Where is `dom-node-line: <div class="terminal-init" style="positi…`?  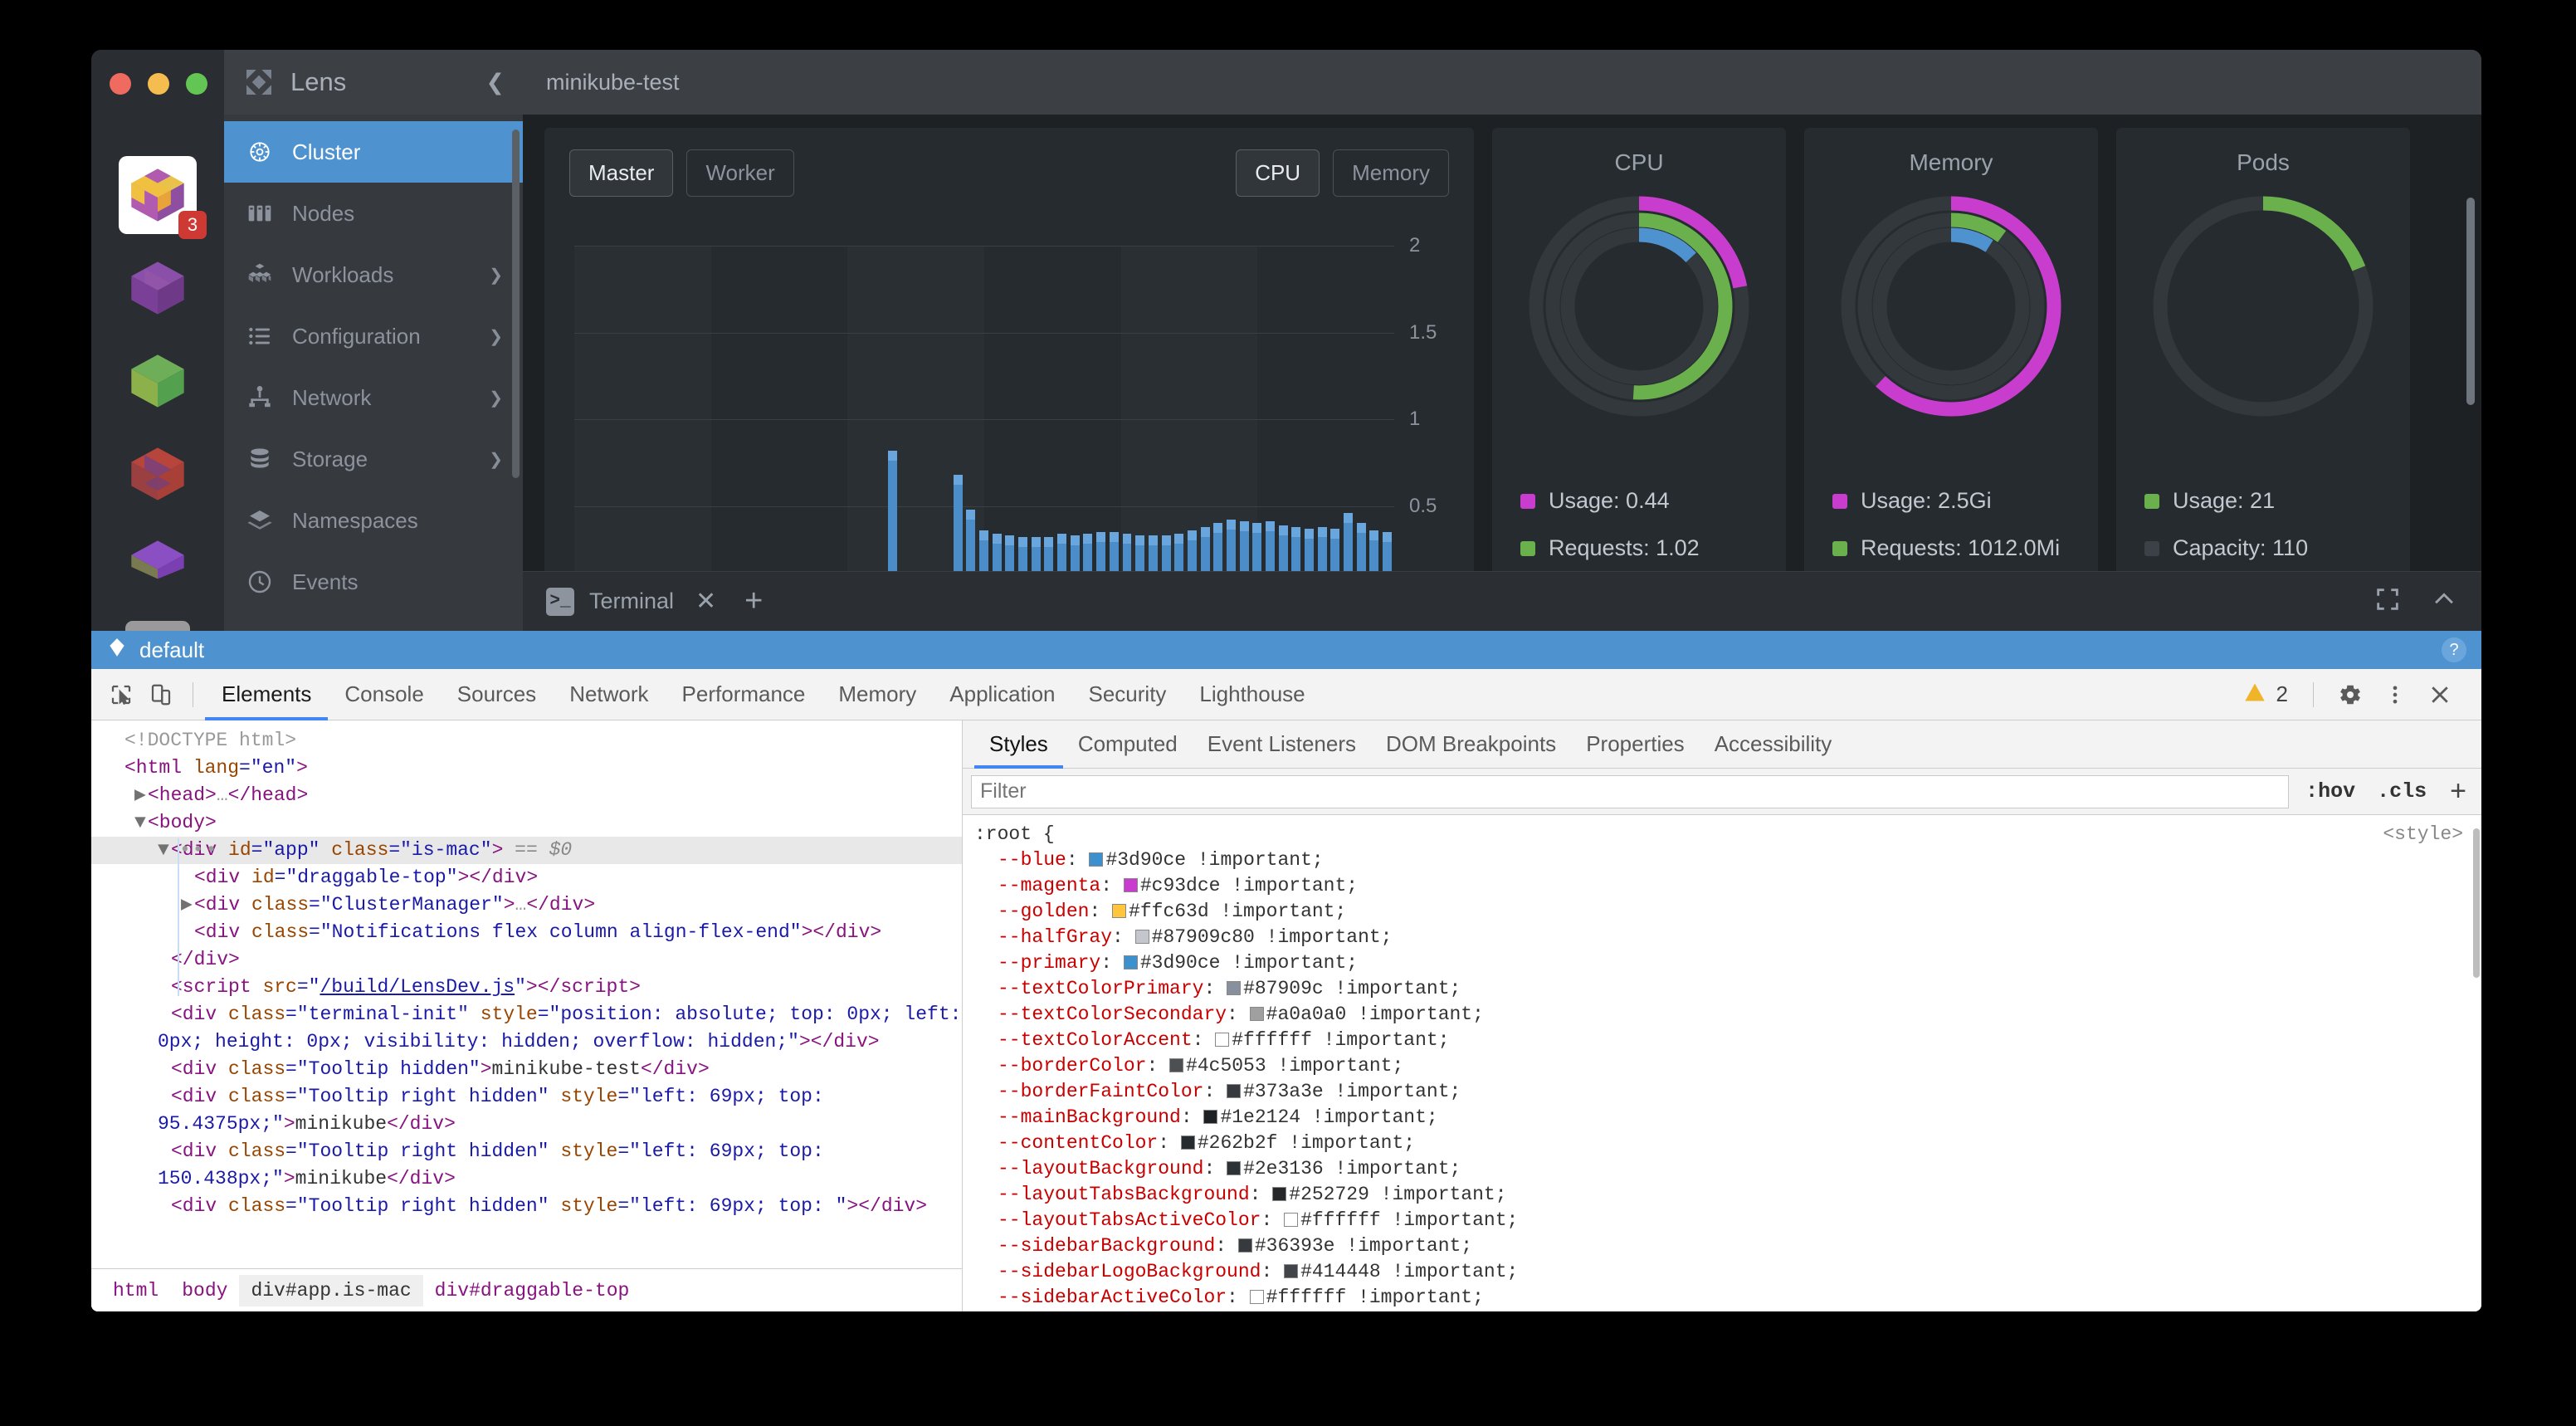 dom-node-line: <div class="terminal-init" style="positi… is located at coordinates (560, 1028).